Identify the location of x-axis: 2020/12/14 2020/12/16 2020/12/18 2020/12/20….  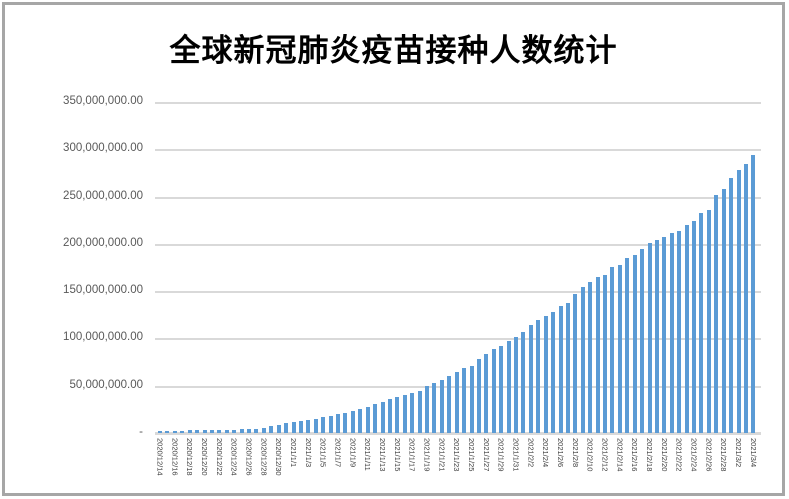
(458, 464).